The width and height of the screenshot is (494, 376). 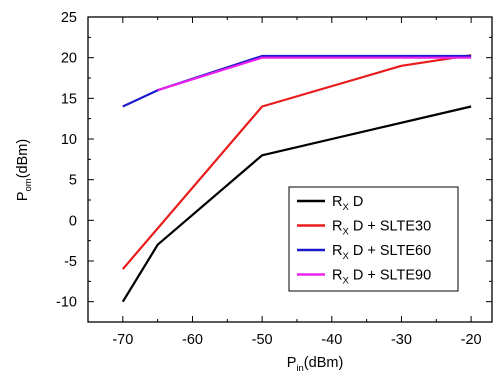 I want to click on y-tick-label: 10, so click(x=69, y=140).